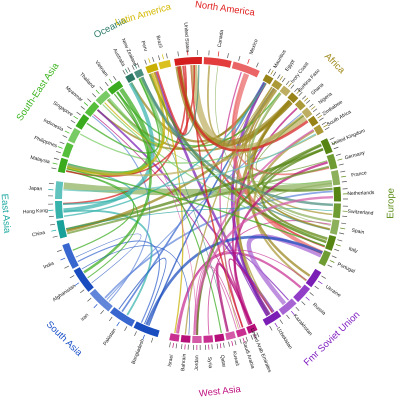 The width and height of the screenshot is (400, 400). What do you see at coordinates (268, 79) in the screenshot?
I see `country-arc-mauritius` at bounding box center [268, 79].